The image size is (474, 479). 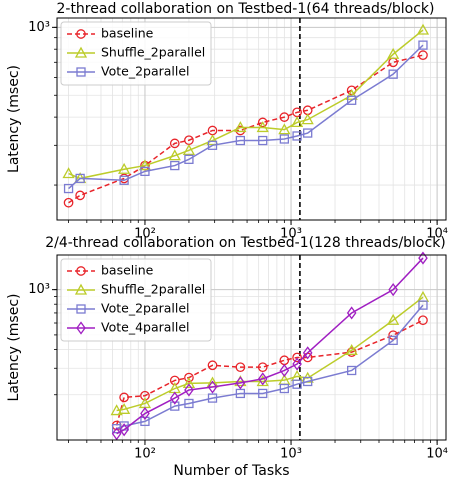 I want to click on series-line, so click(x=269, y=372).